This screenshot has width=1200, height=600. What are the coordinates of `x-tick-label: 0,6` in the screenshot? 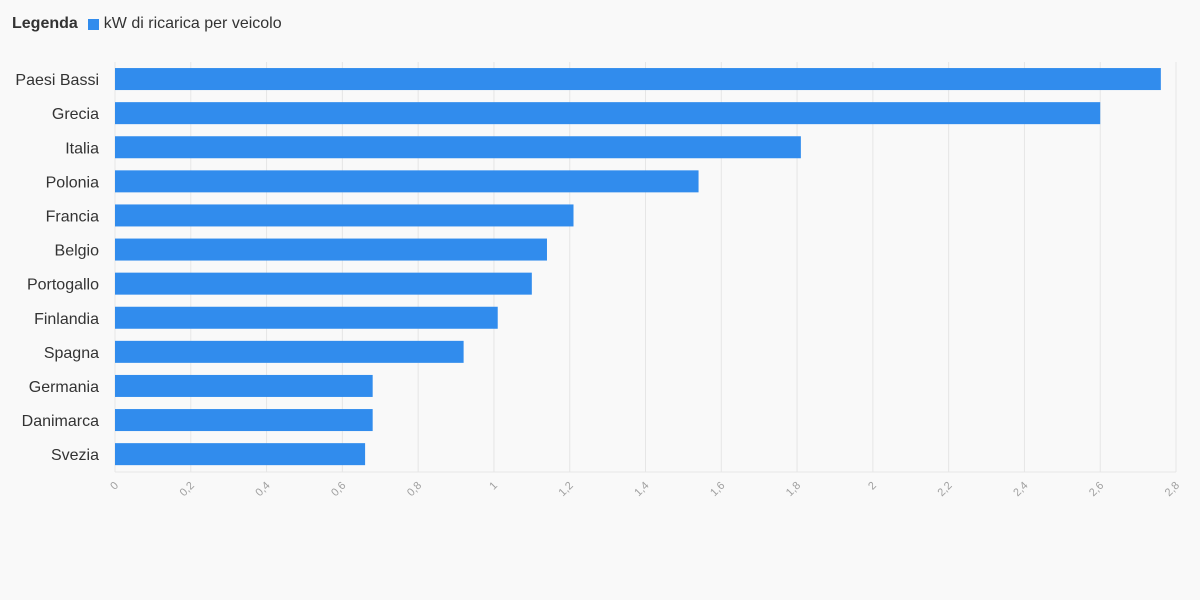 It's located at (338, 489).